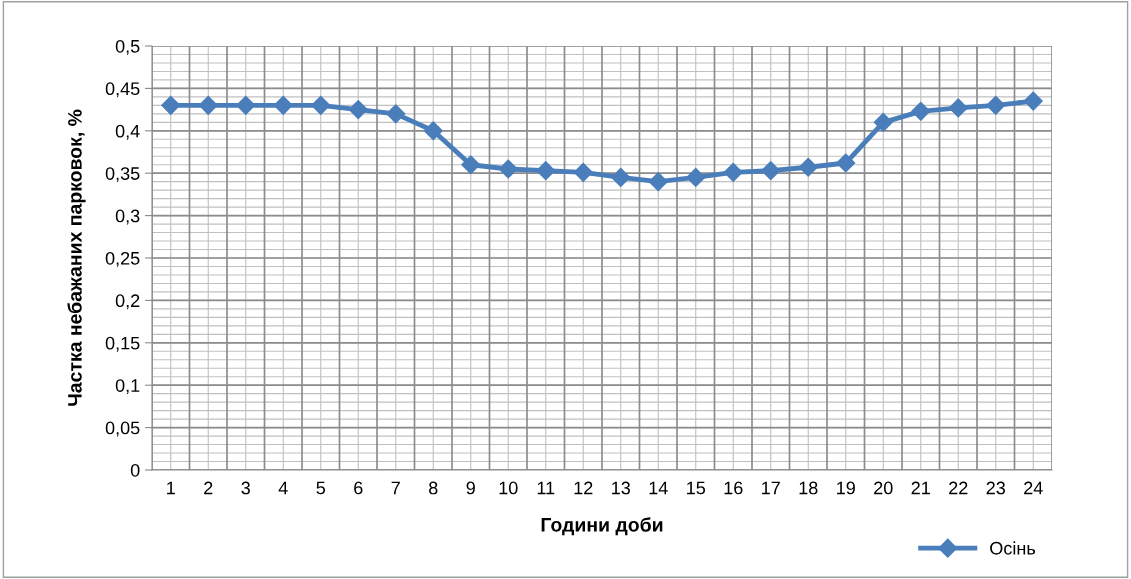 This screenshot has height=579, width=1131. What do you see at coordinates (995, 488) in the screenshot?
I see `x-tick-label: 23` at bounding box center [995, 488].